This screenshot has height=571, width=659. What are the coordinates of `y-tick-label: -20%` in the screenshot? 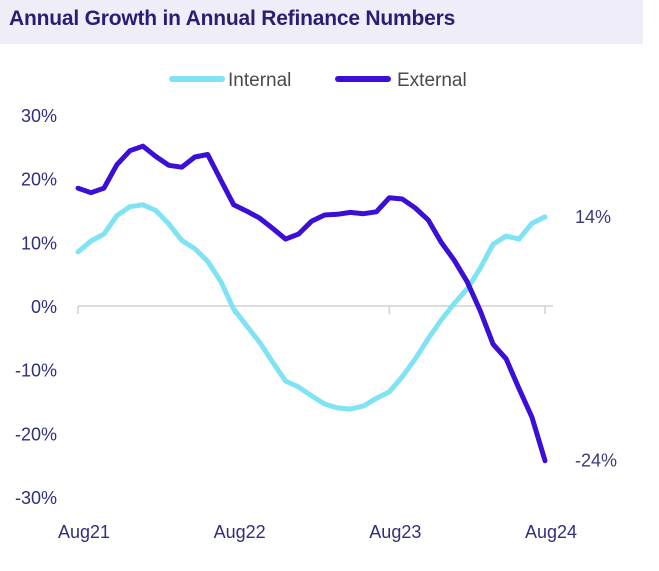 It's located at (36, 434).